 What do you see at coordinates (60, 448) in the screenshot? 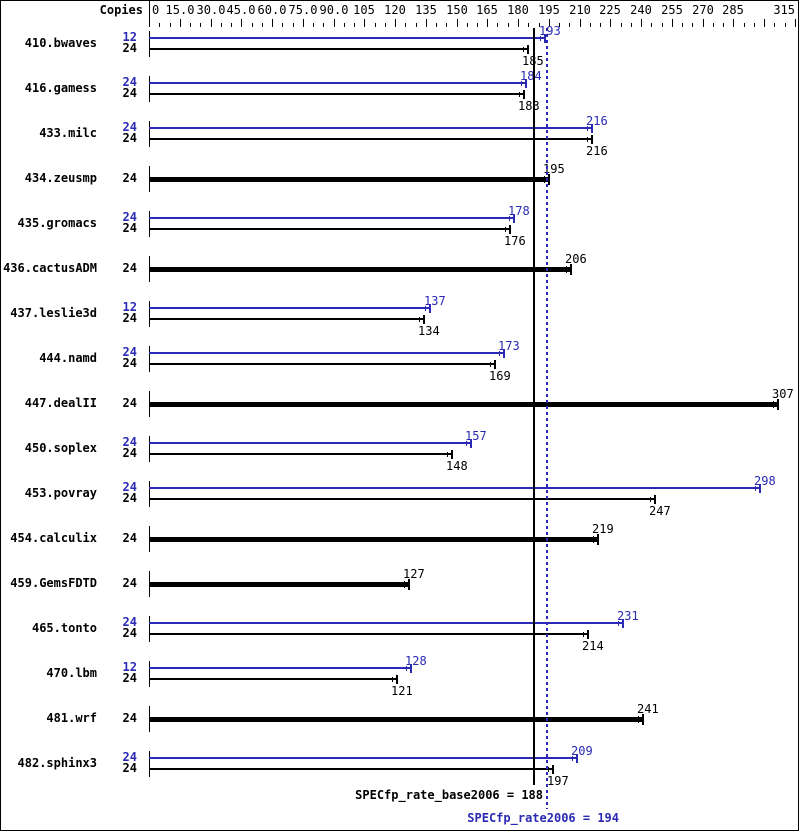
I see `benchmark-label: 450.soplex` at bounding box center [60, 448].